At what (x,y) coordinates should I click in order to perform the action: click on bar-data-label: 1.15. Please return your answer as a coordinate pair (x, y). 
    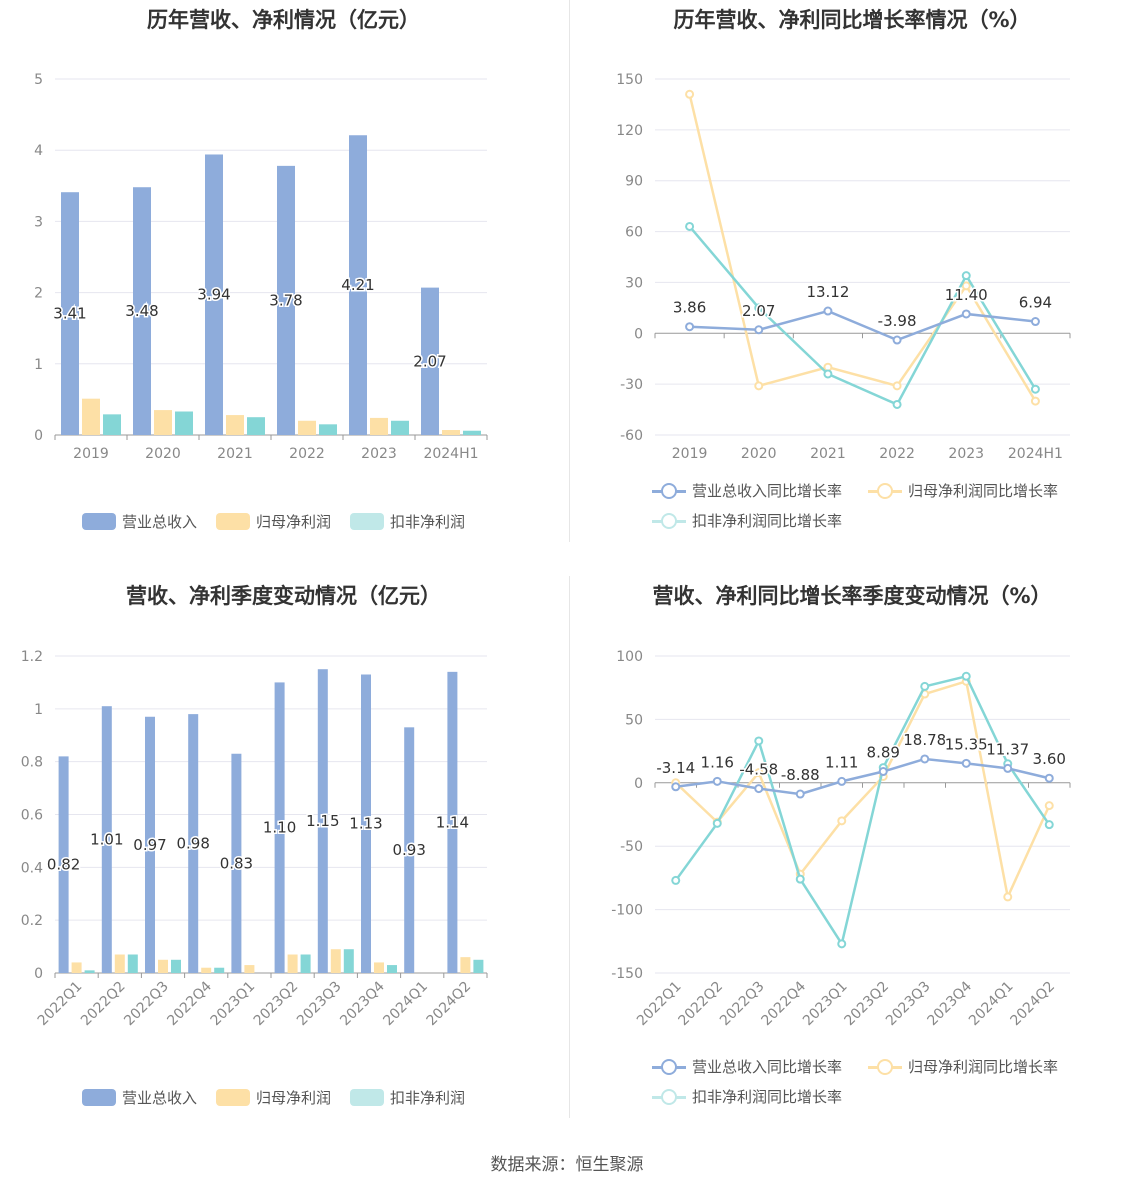
    Looking at the image, I should click on (322, 821).